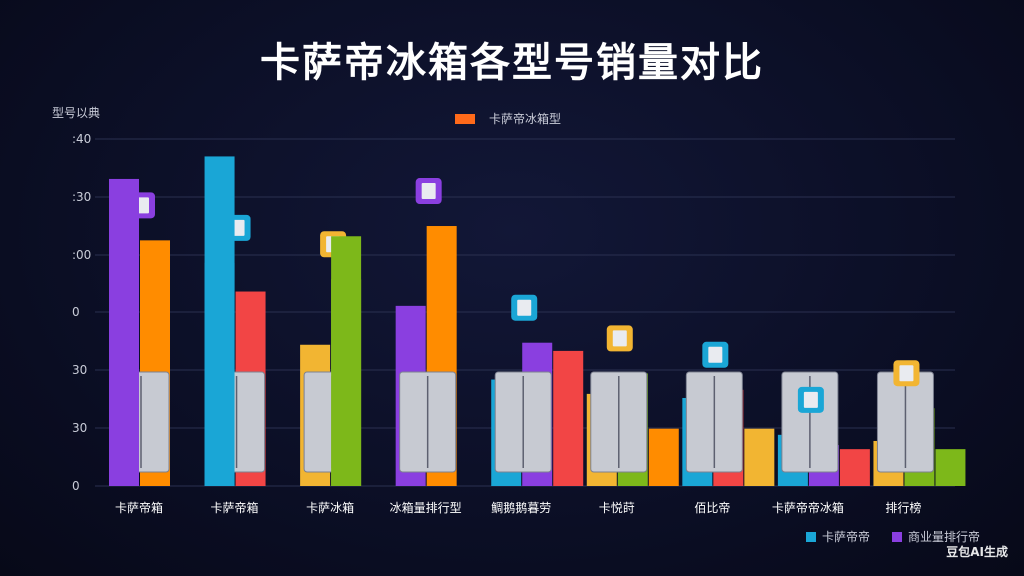  Describe the element at coordinates (903, 507) in the screenshot. I see `x-tick-label: 排行榜` at that location.